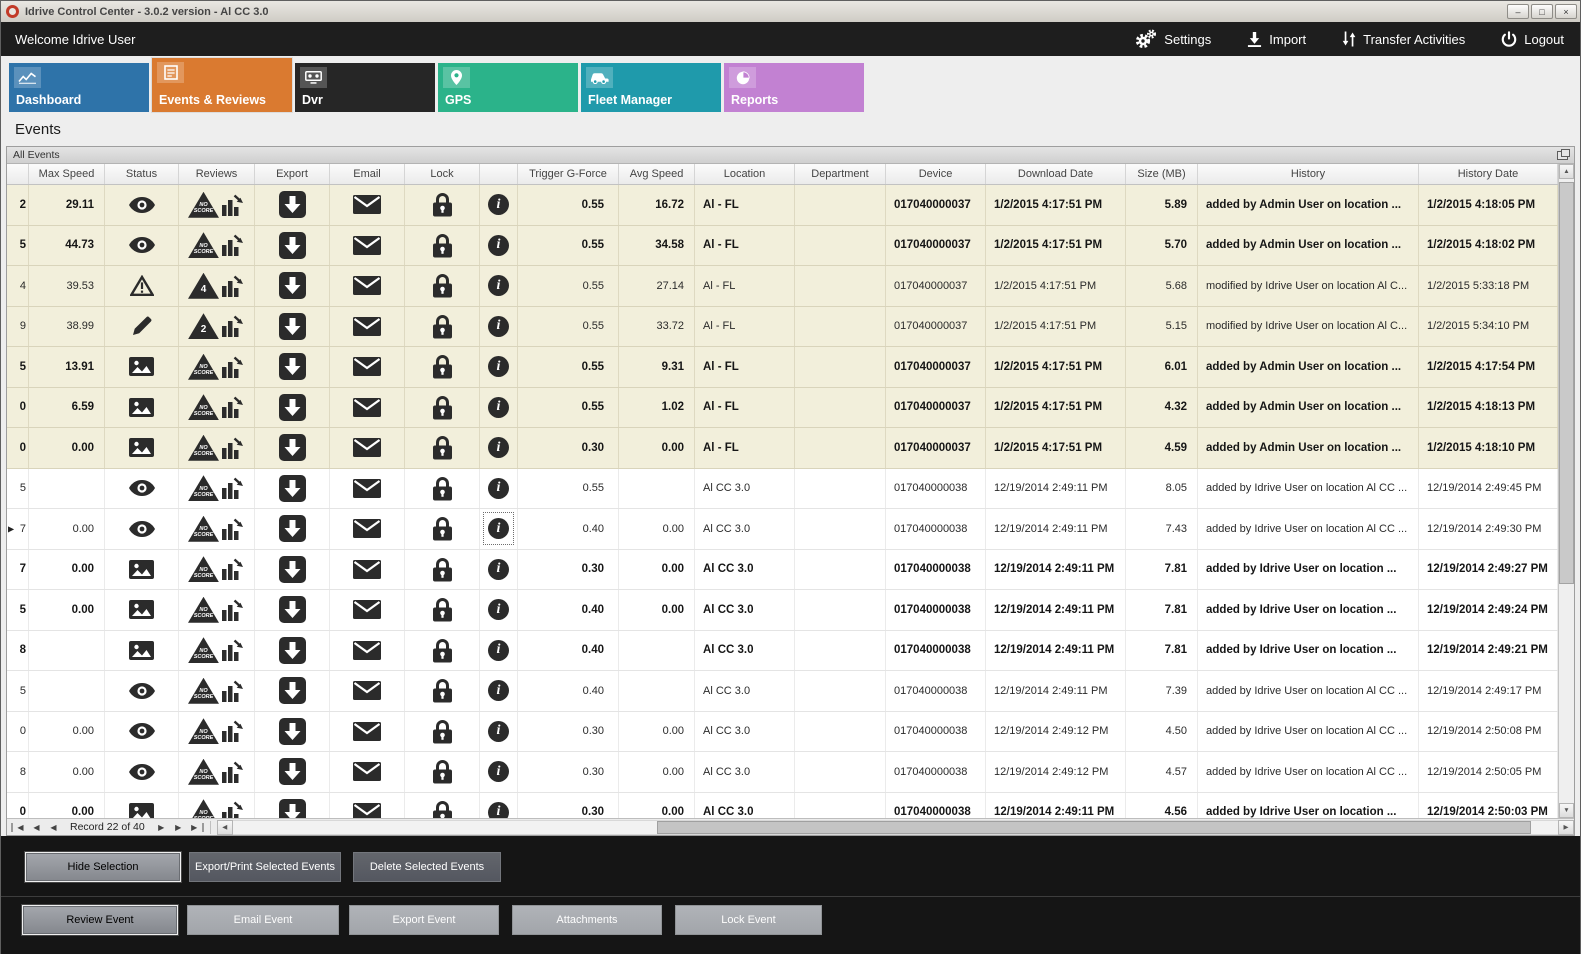 The image size is (1581, 954). What do you see at coordinates (195, 827) in the screenshot?
I see `last-record-button: ▶` at bounding box center [195, 827].